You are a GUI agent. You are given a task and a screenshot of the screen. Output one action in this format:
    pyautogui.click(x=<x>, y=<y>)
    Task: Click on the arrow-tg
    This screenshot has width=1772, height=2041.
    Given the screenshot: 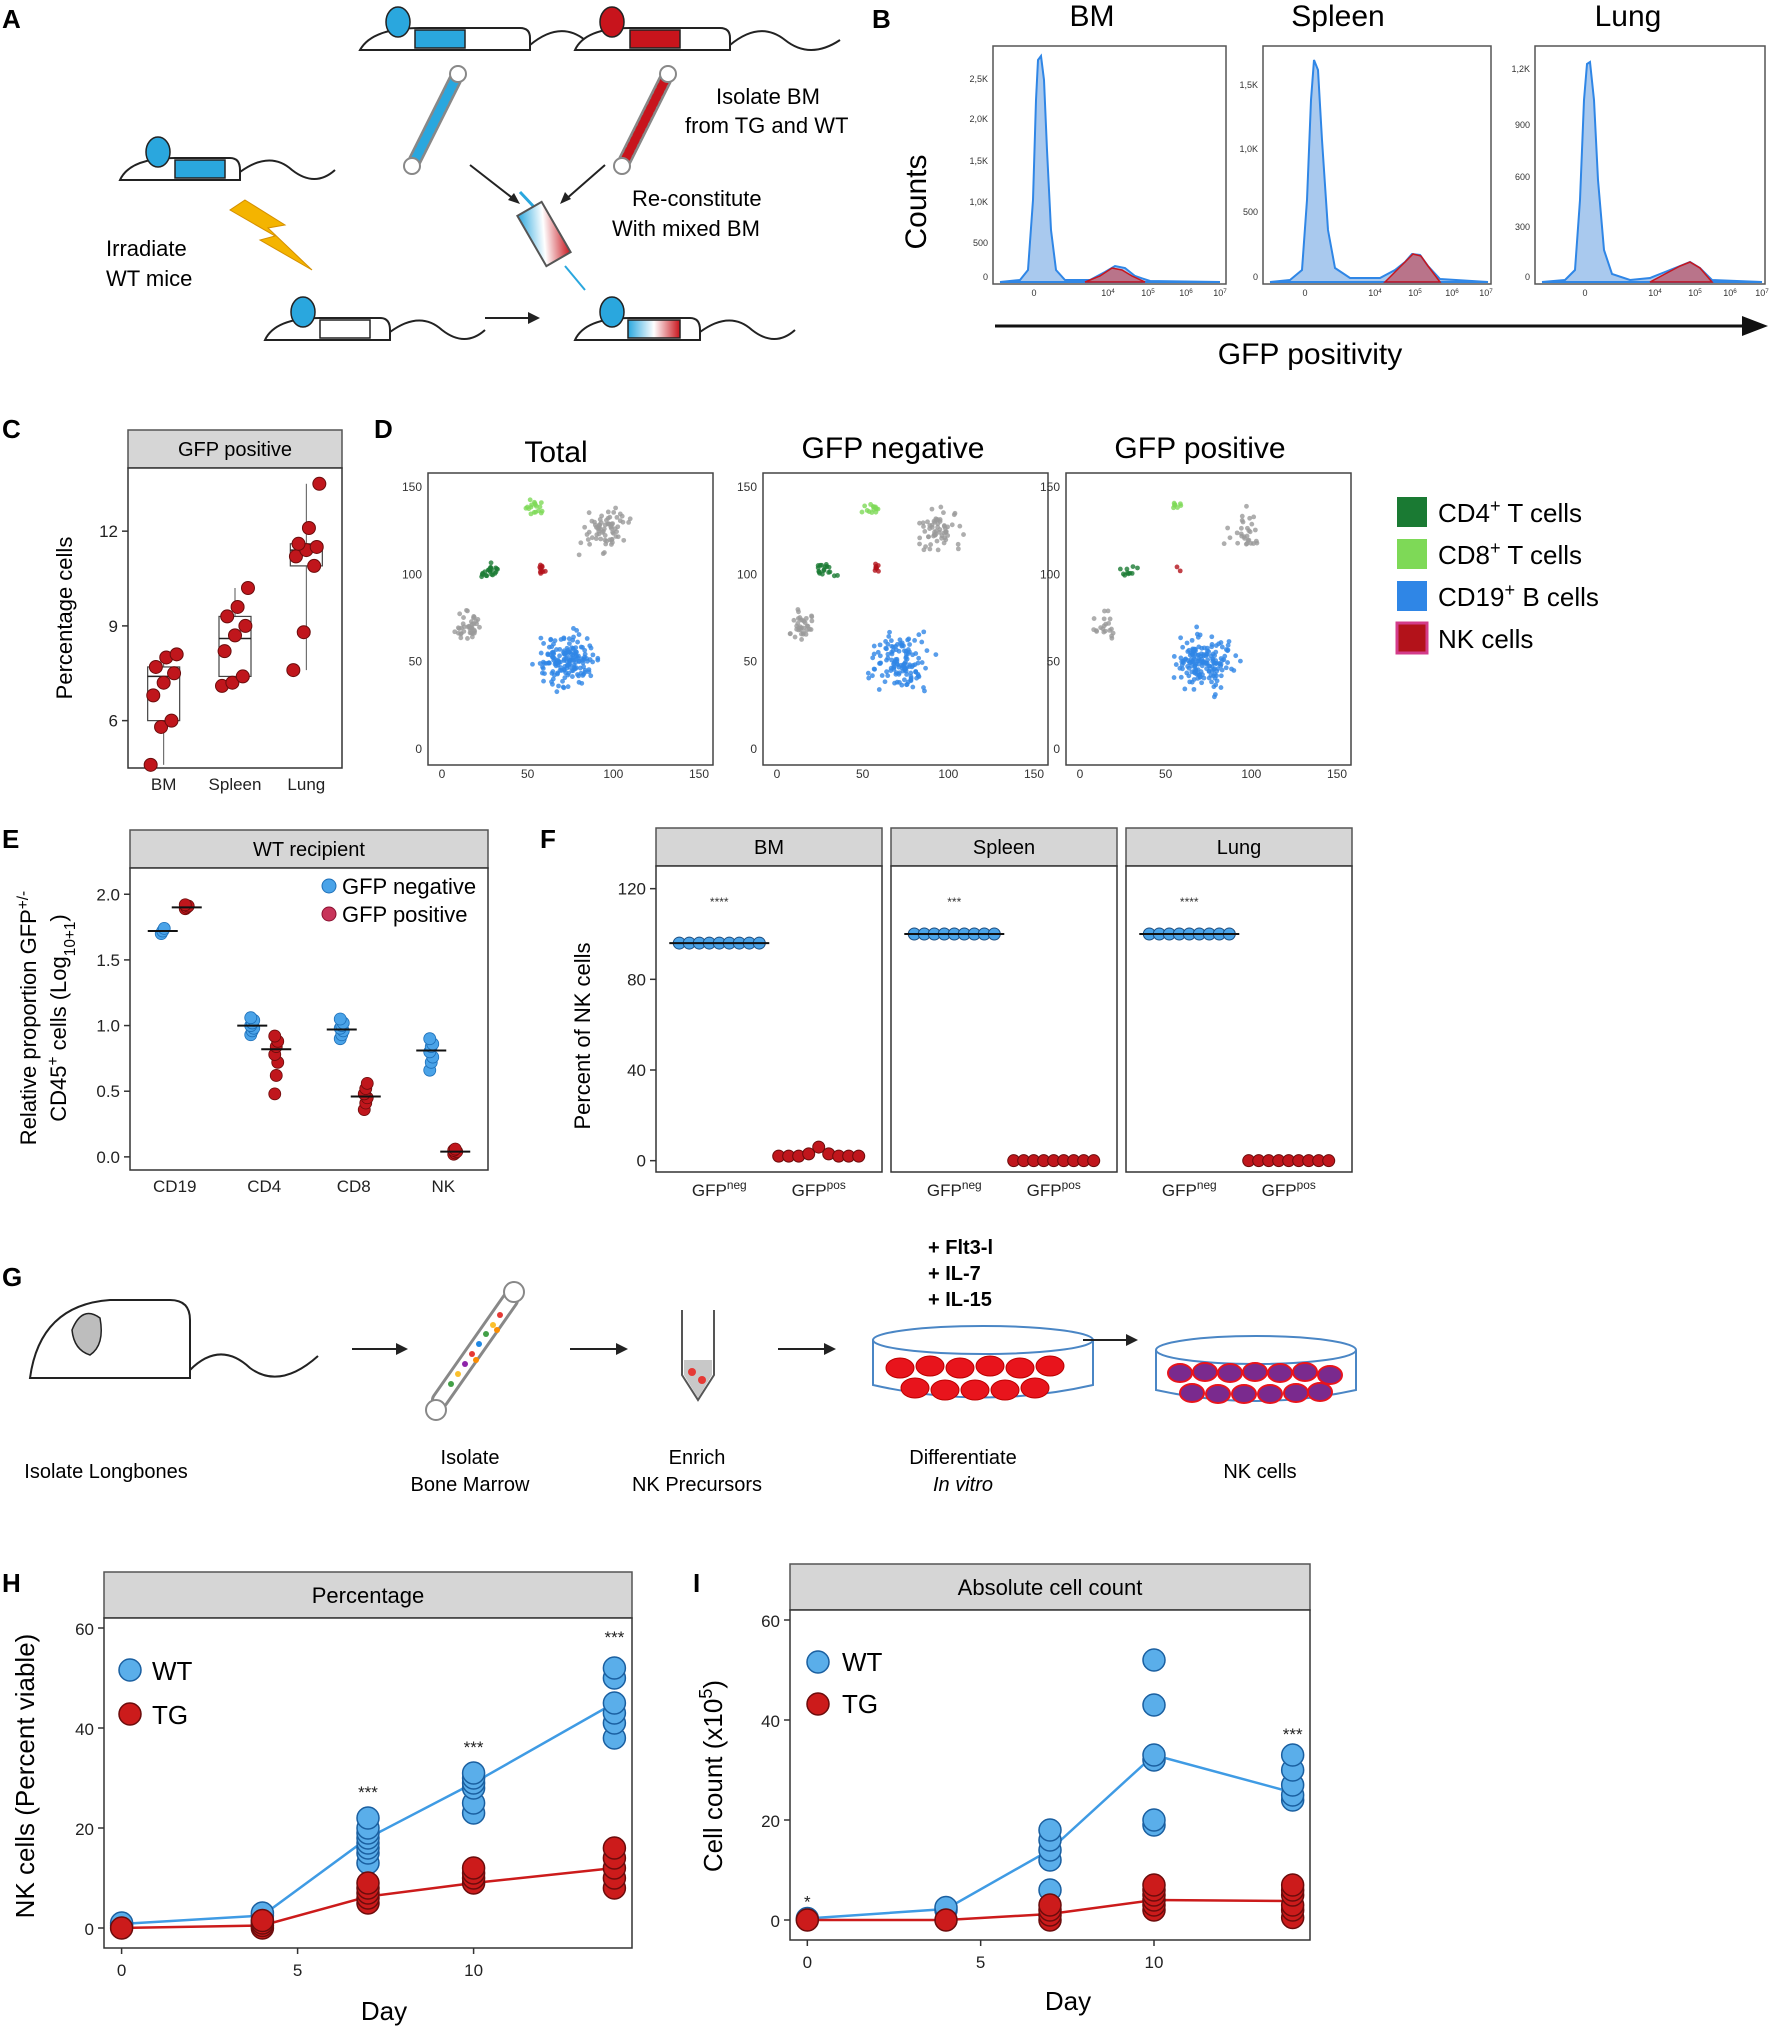 What is the action you would take?
    pyautogui.click(x=585, y=182)
    